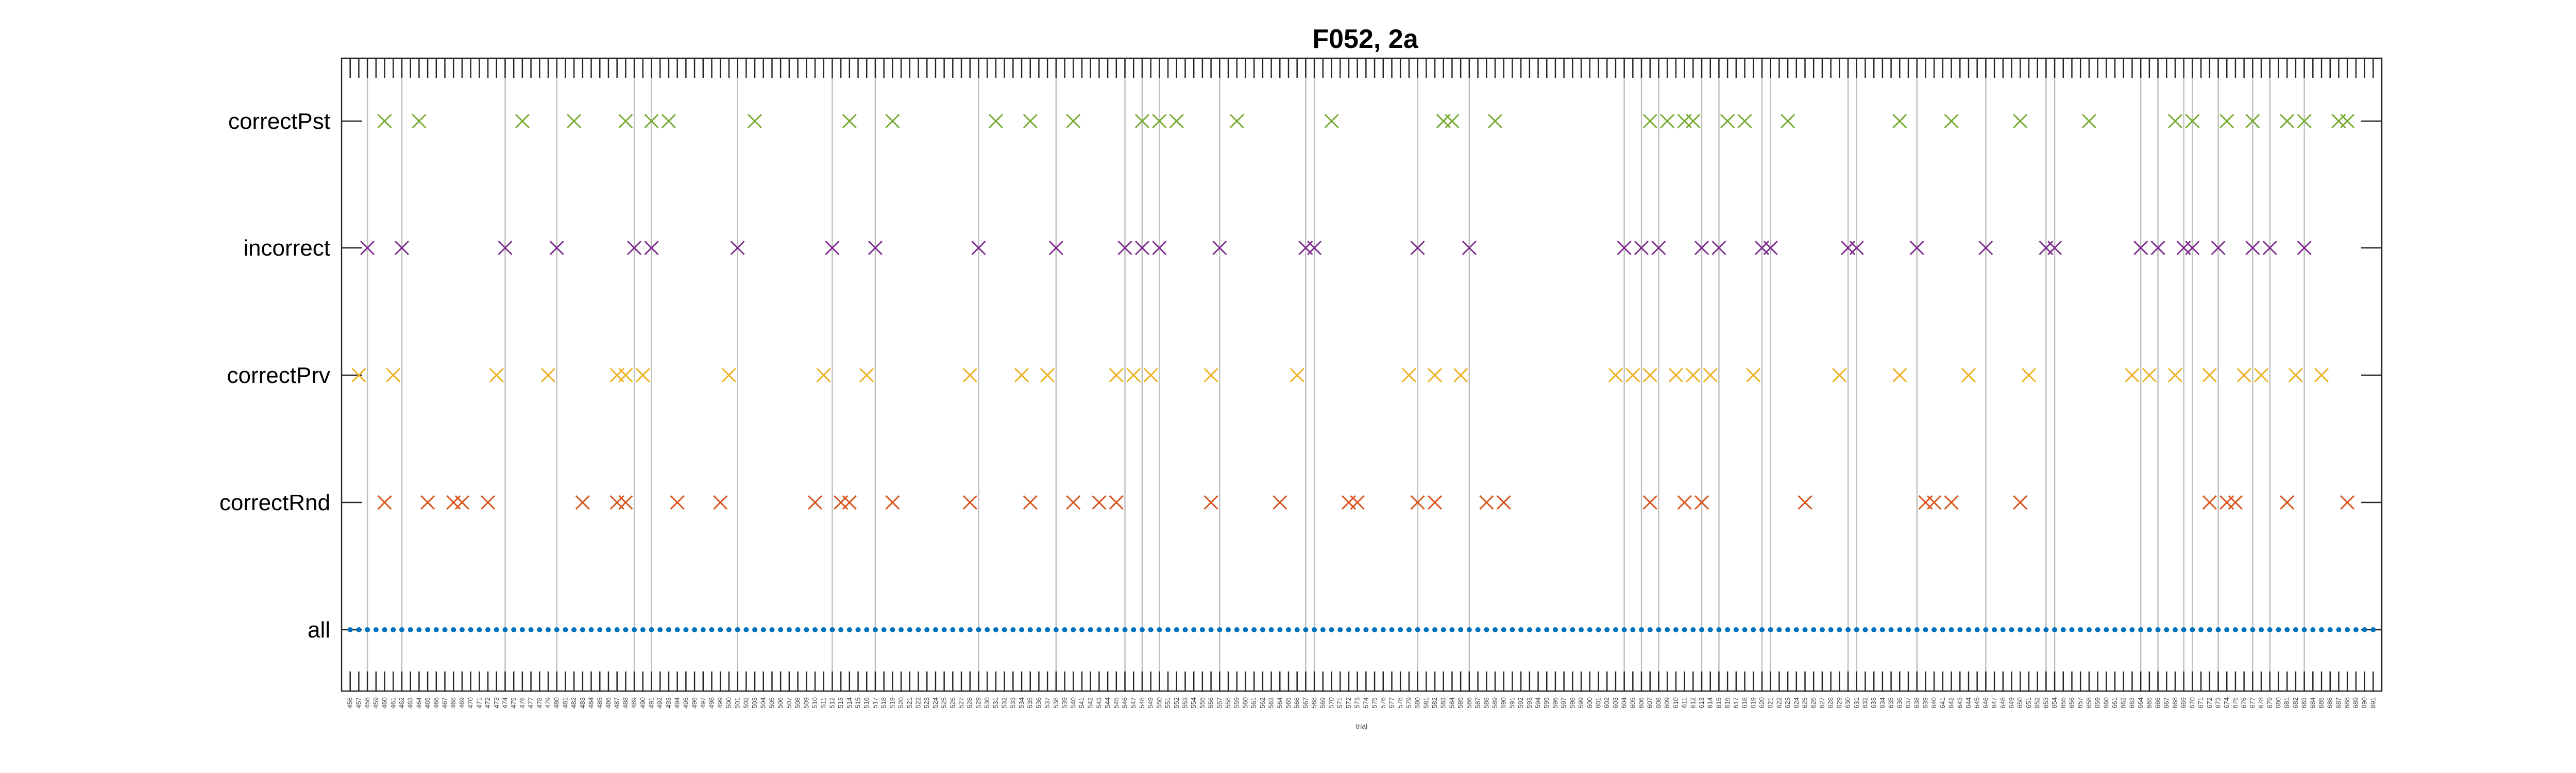 The height and width of the screenshot is (773, 2576). What do you see at coordinates (970, 703) in the screenshot?
I see `x-tick-label: 528` at bounding box center [970, 703].